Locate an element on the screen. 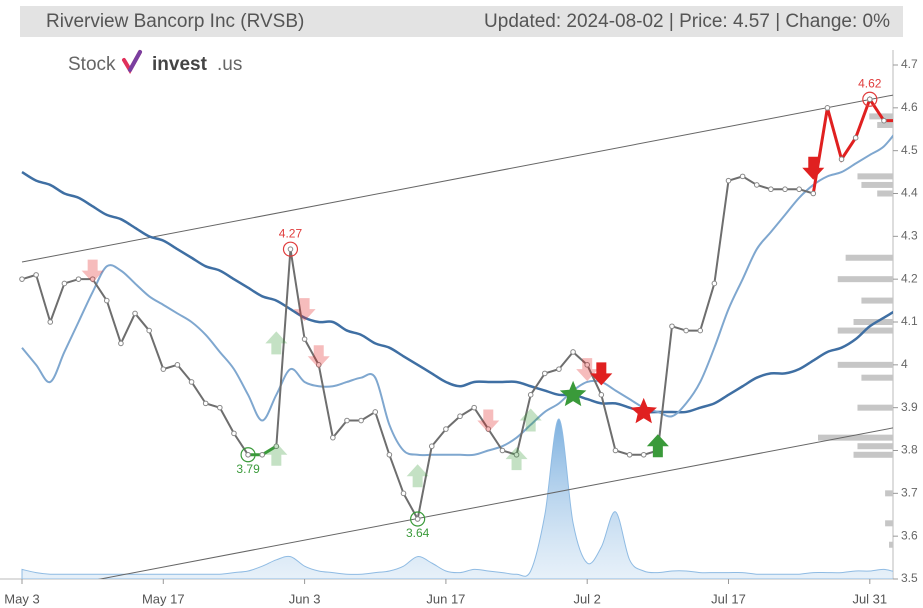  logo: Stock invest .us is located at coordinates (155, 62).